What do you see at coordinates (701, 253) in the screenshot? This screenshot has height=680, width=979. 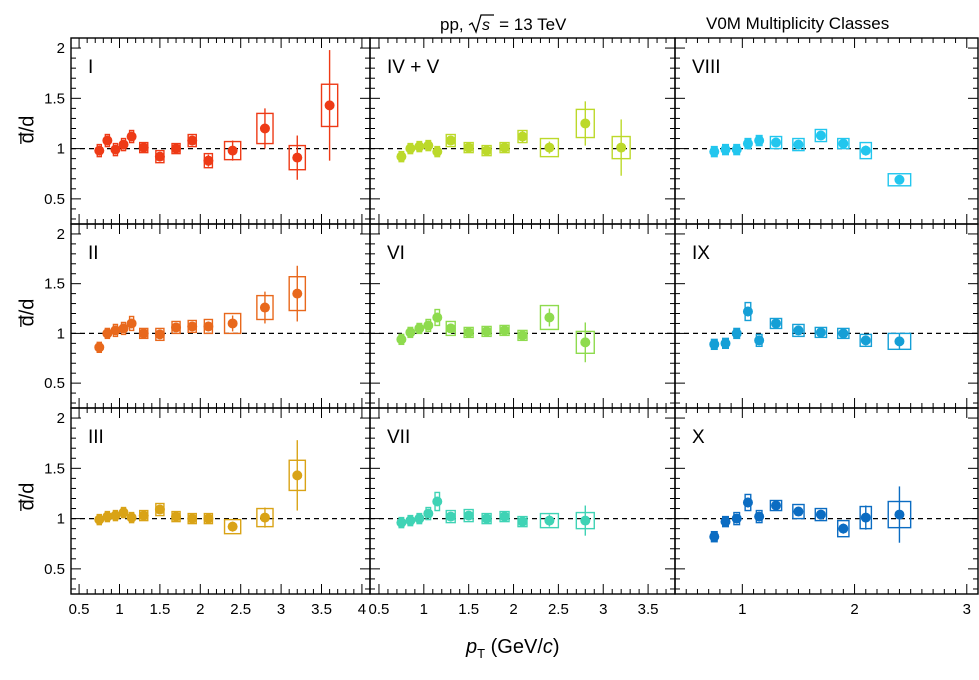 I see `class-label: IX` at bounding box center [701, 253].